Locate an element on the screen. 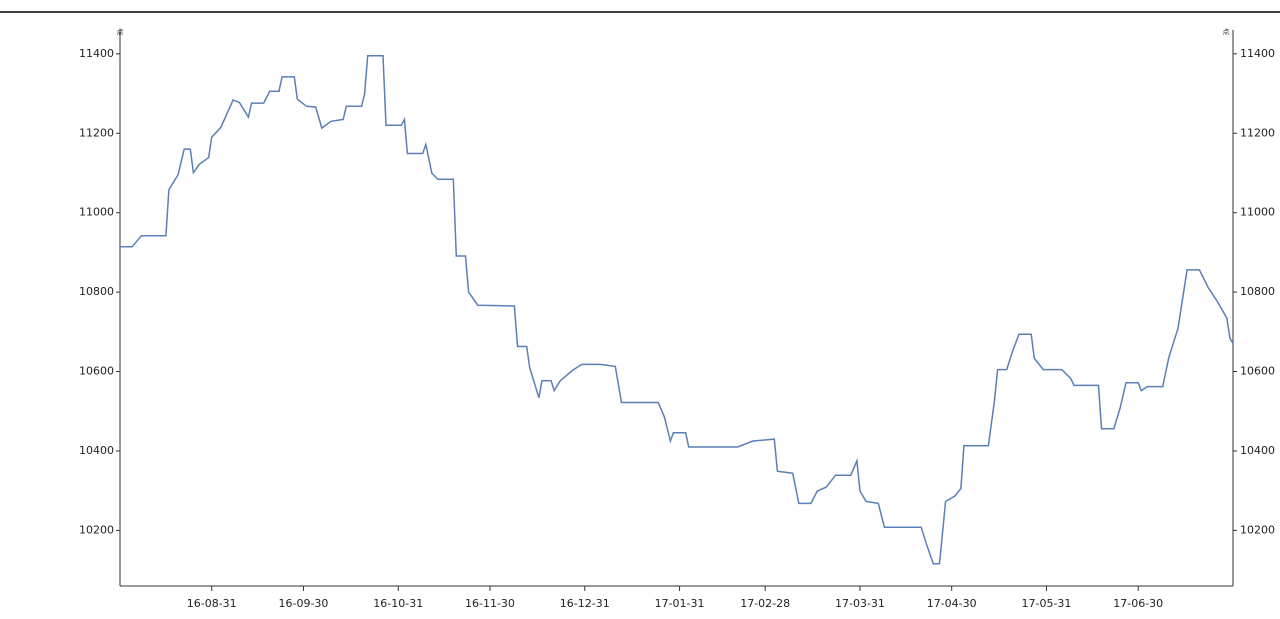 The image size is (1280, 619). y2-tick-label: 10600 is located at coordinates (1257, 371).